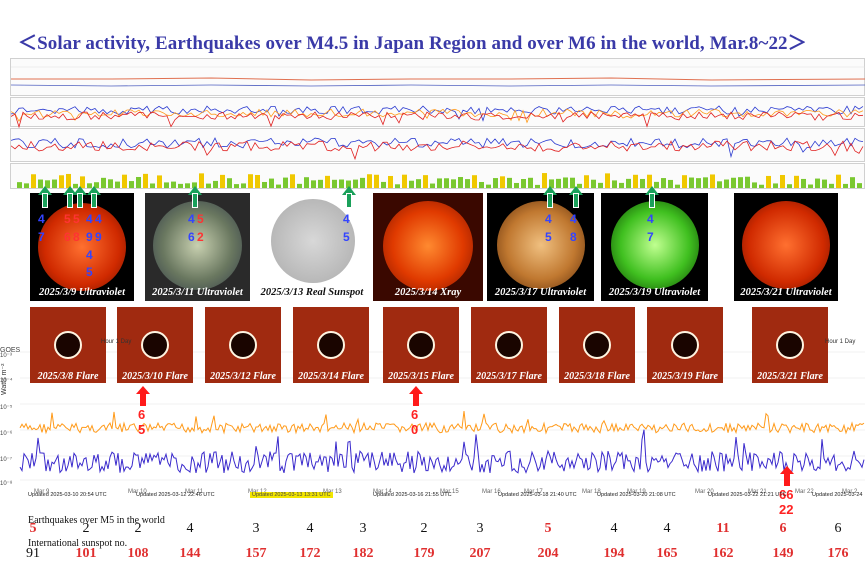 This screenshot has height=567, width=865. I want to click on updated-timestamp: Updated 2025-03-10 20:54 UTC, so click(67, 495).